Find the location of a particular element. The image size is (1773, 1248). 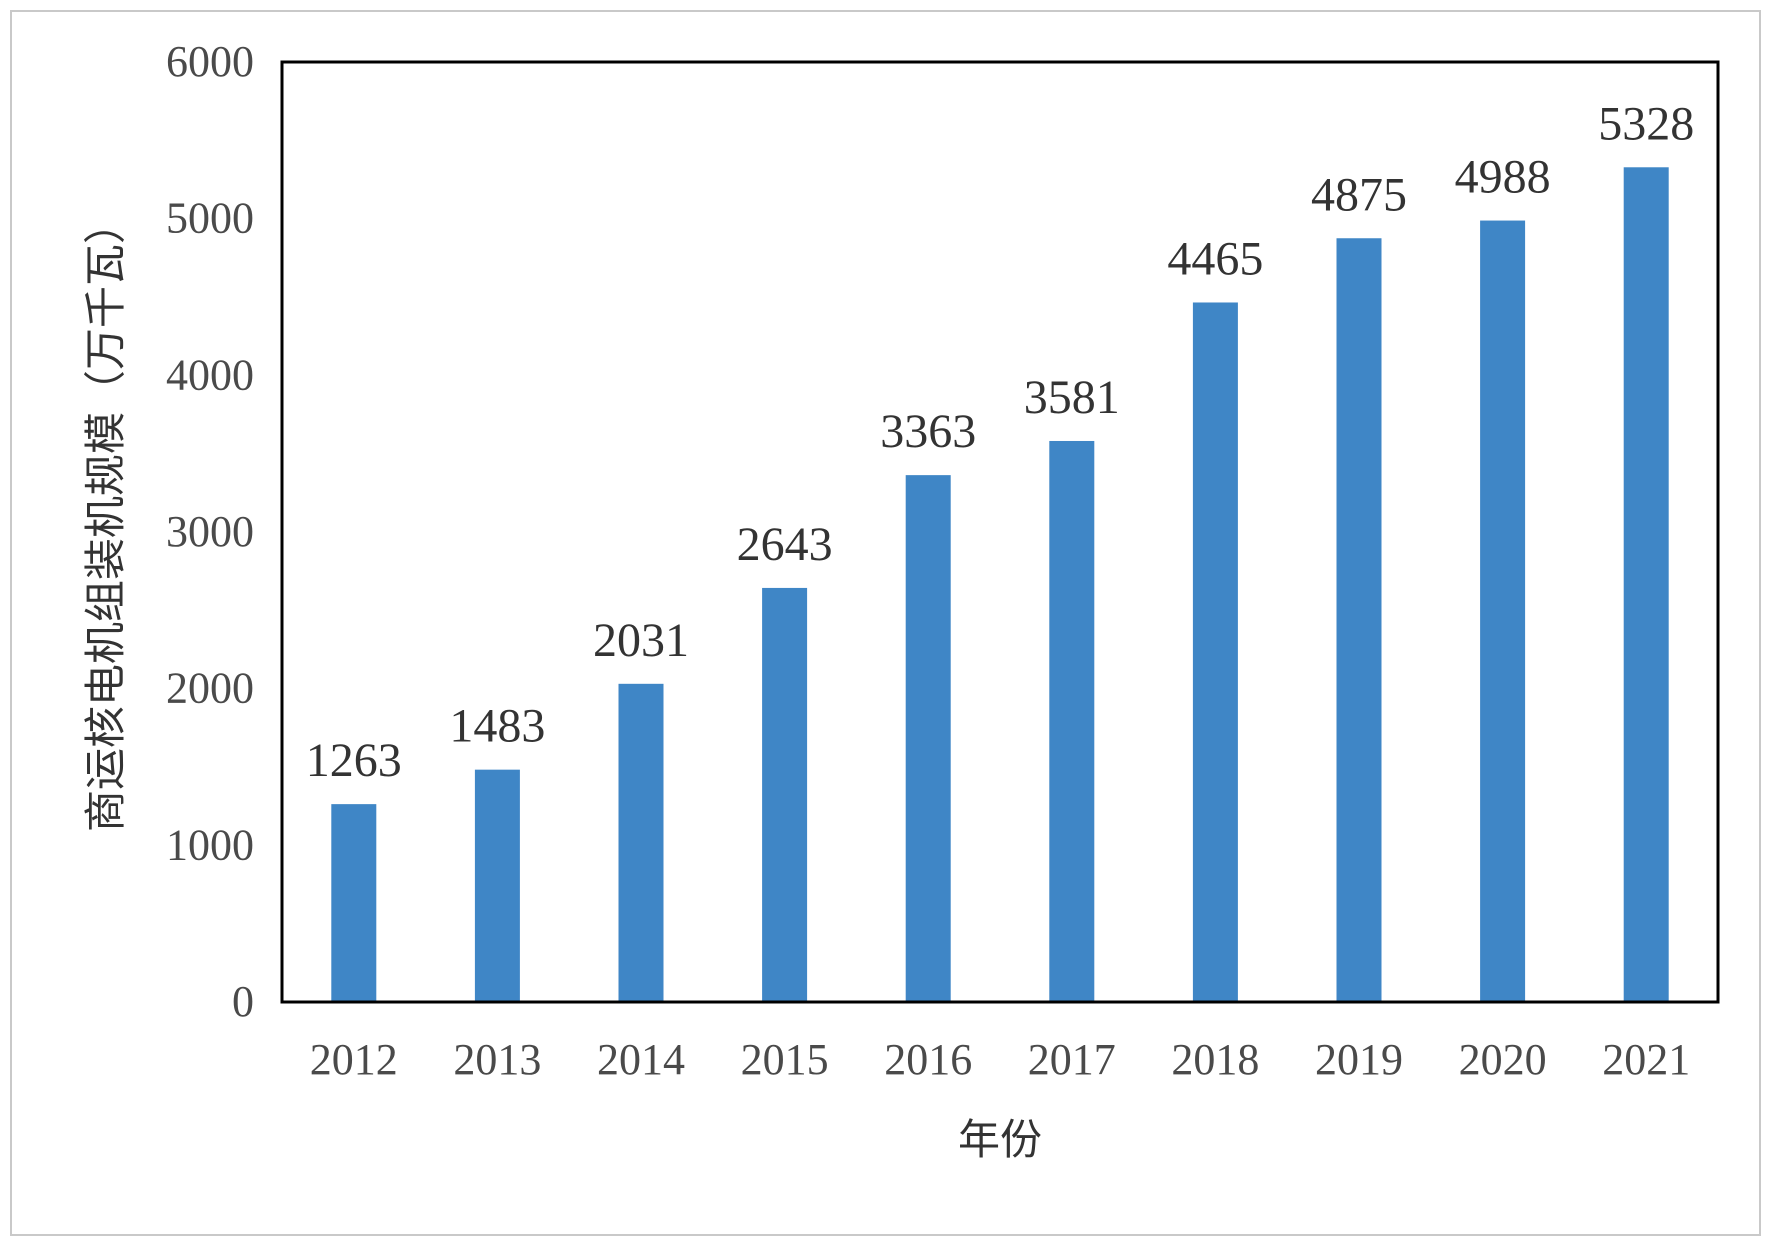

bar-data-label: 4465 is located at coordinates (1215, 258).